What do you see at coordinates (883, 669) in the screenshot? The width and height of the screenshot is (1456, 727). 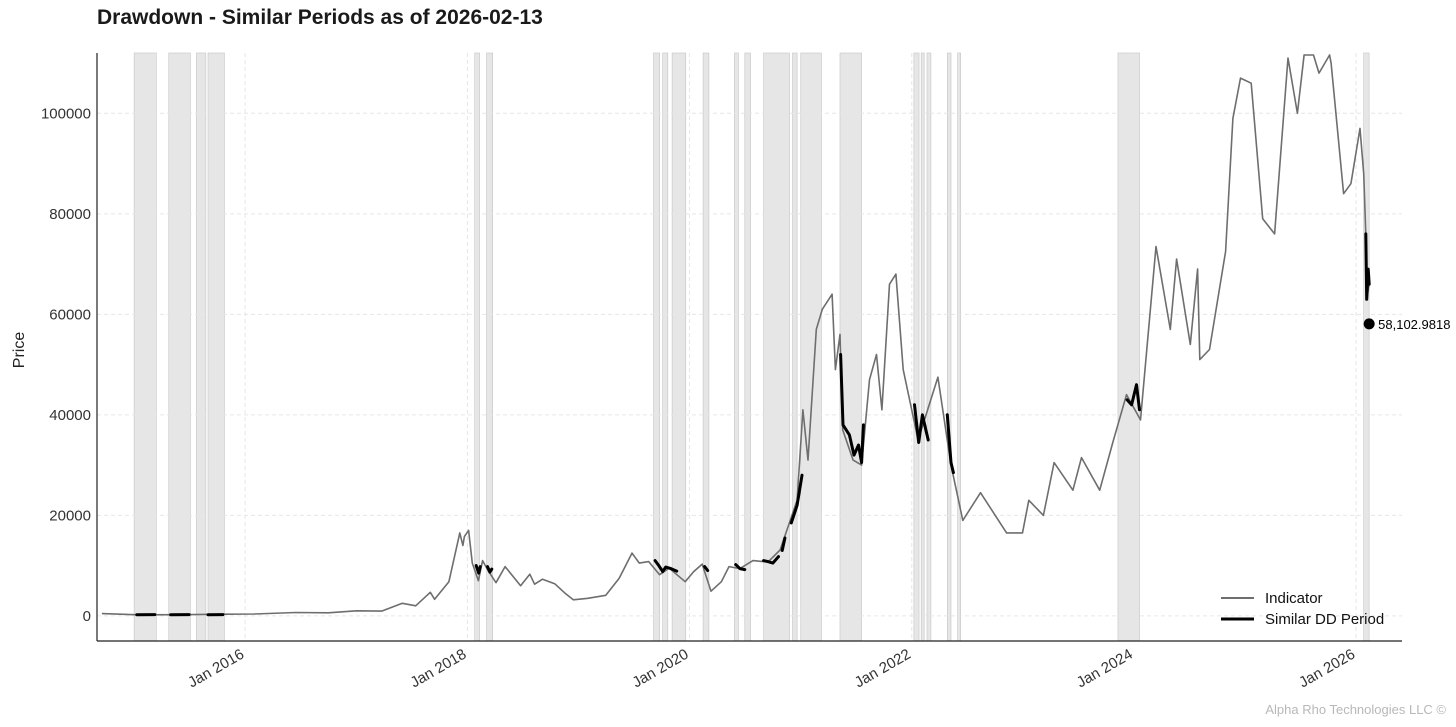 I see `x-tick-label: Jan 2022` at bounding box center [883, 669].